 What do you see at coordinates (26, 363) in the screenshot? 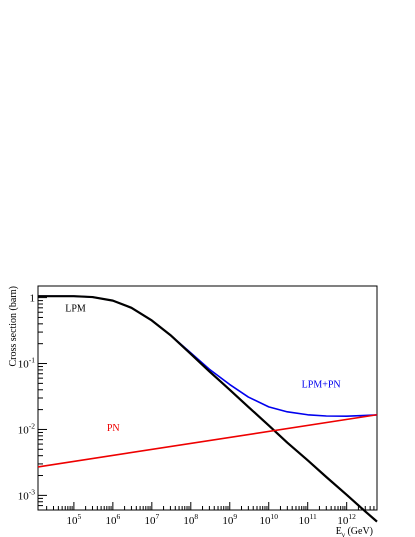
I see `y-tick-label: 10⁻¹` at bounding box center [26, 363].